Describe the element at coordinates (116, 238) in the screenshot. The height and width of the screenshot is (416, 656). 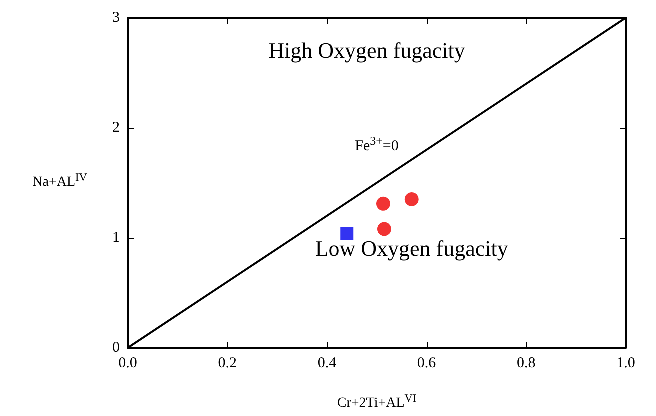
I see `y-tick-label: 1` at that location.